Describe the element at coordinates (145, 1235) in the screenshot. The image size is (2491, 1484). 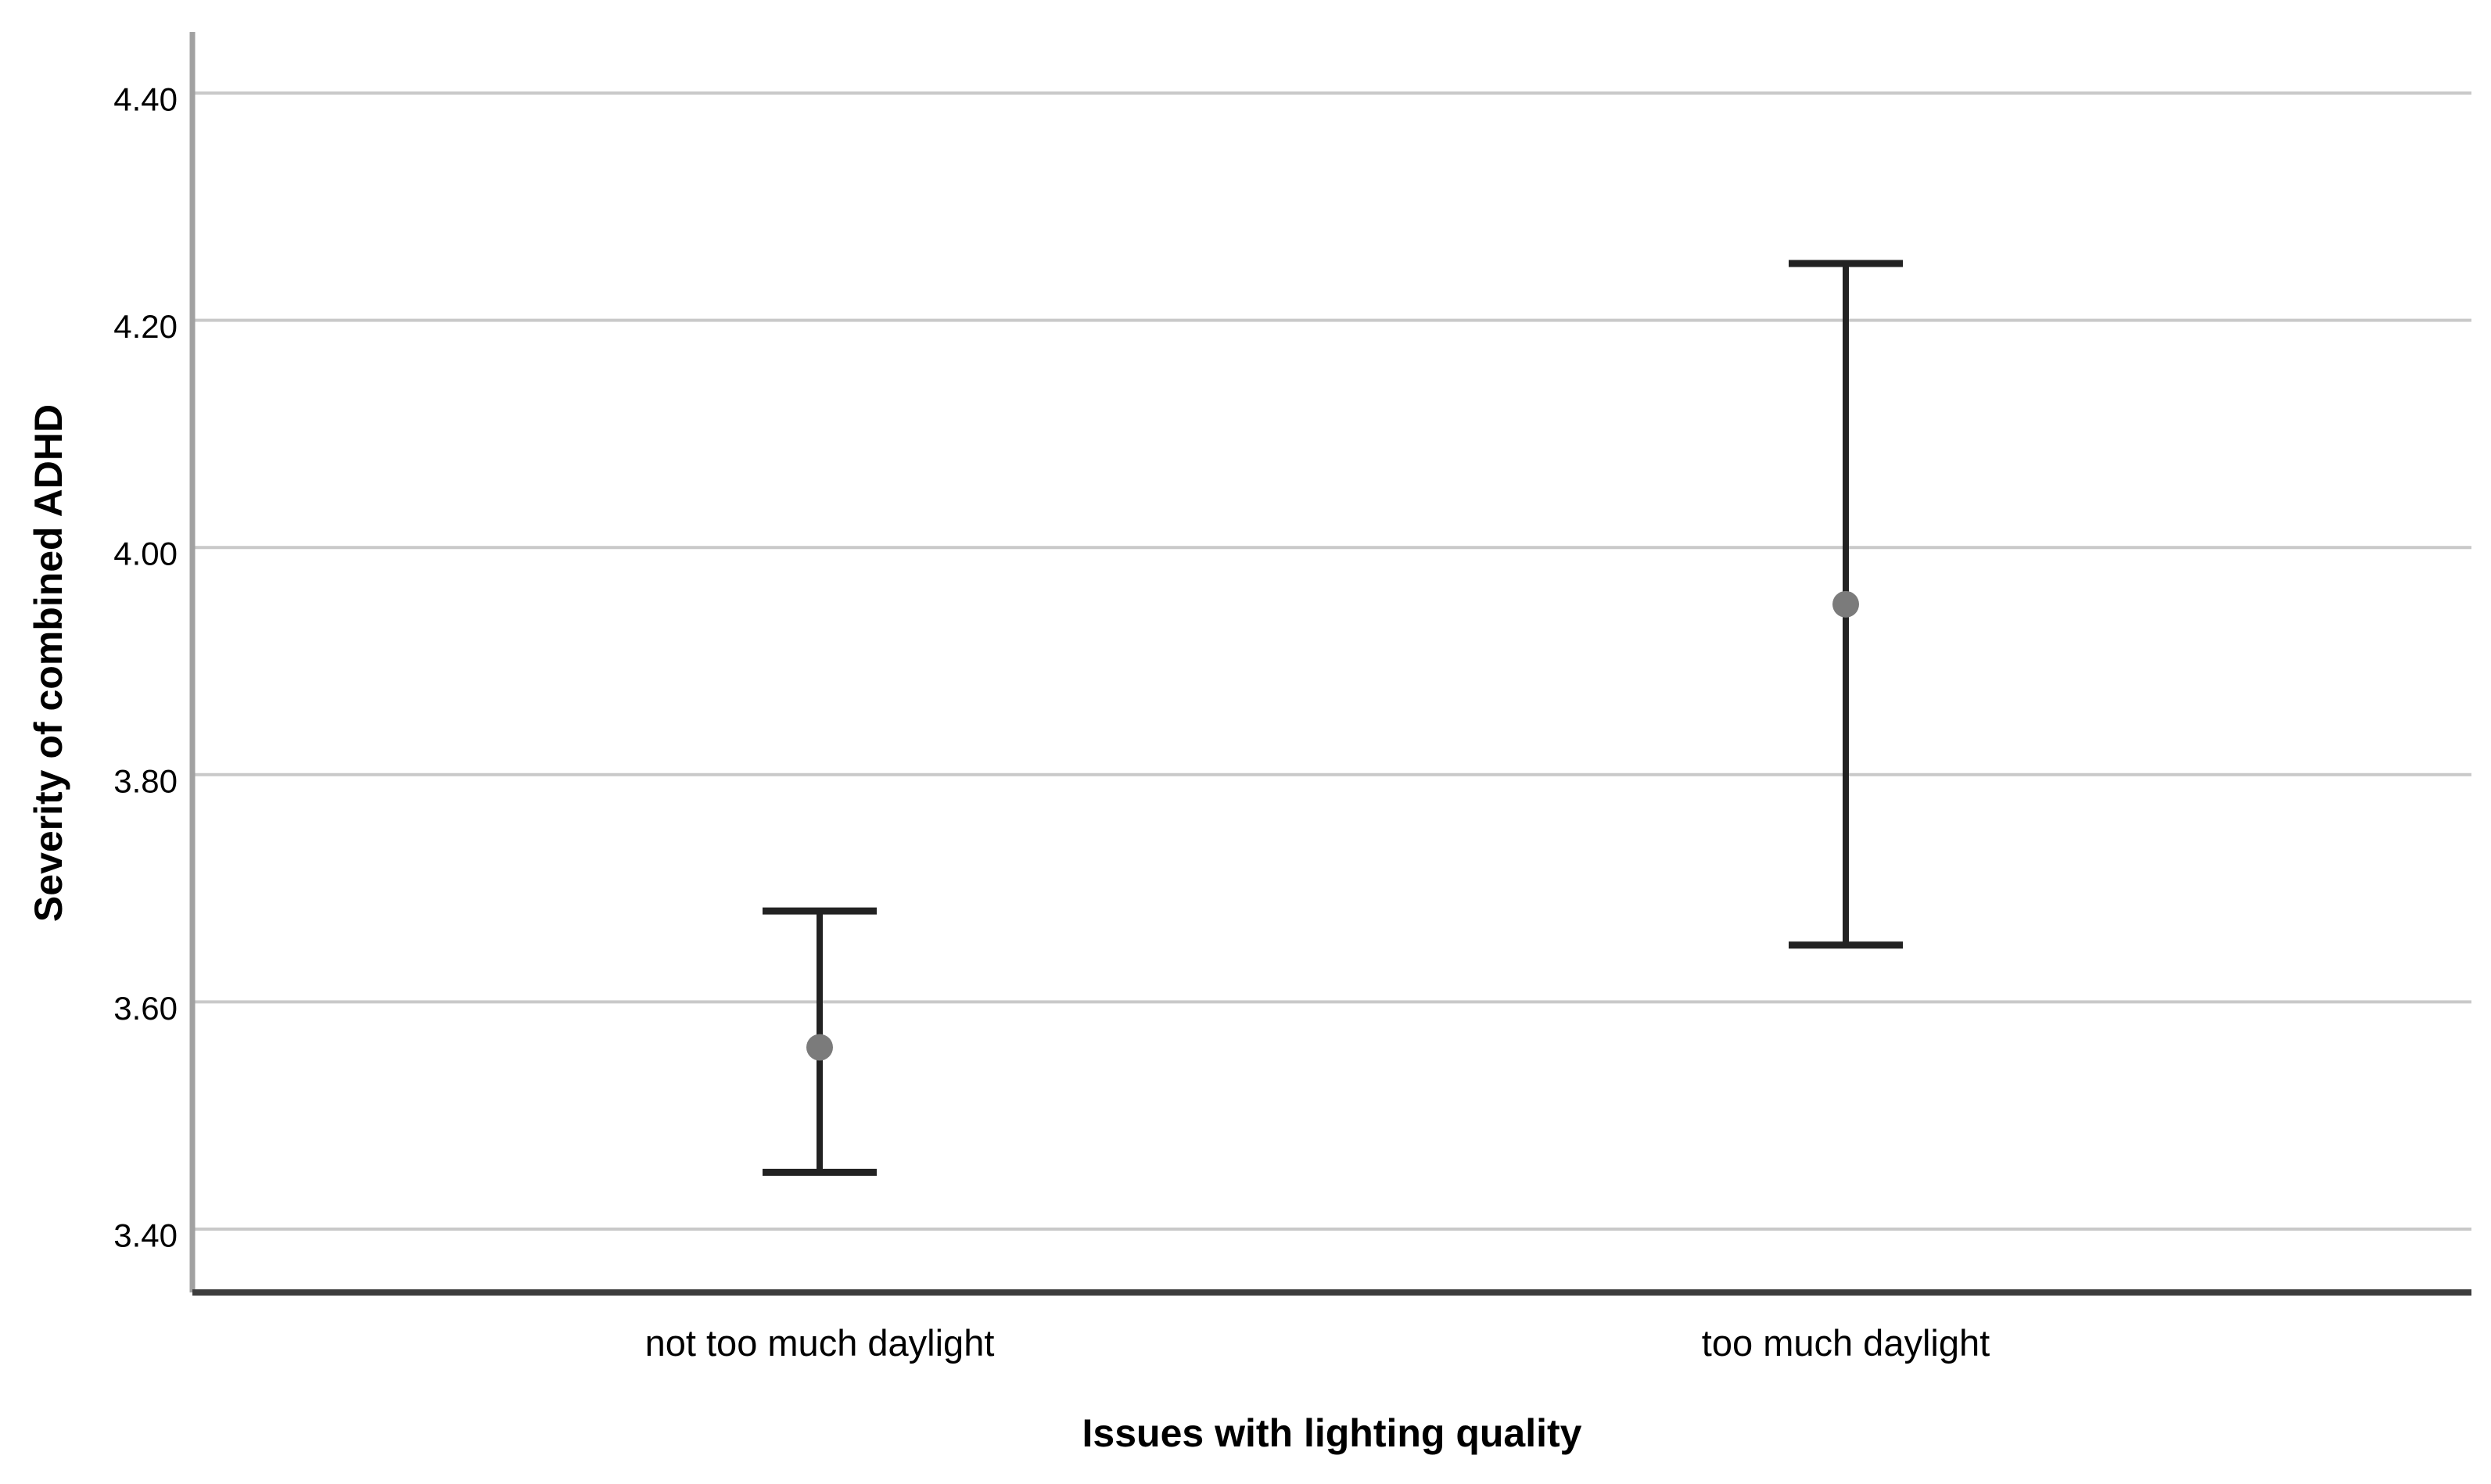
I see `y-tick-label: 3.40` at that location.